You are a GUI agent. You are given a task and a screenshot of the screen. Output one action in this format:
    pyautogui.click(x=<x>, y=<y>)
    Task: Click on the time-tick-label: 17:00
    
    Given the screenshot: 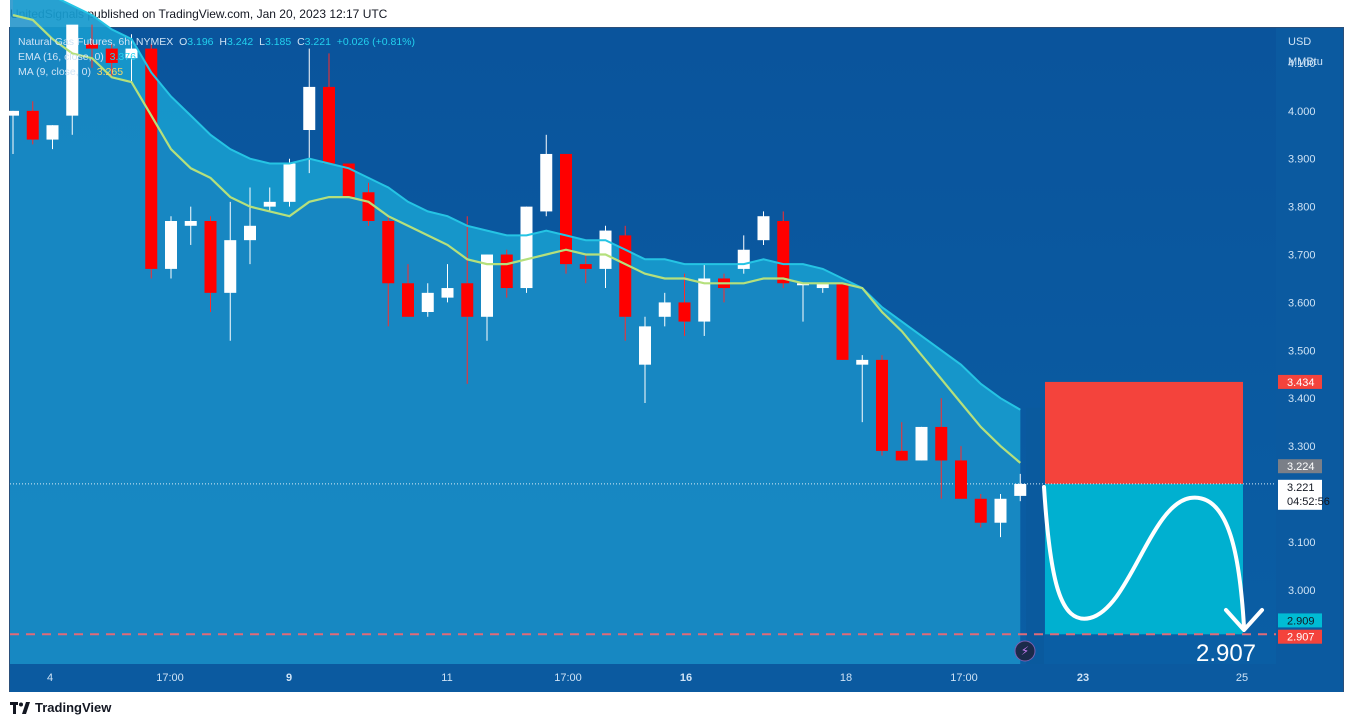 What is the action you would take?
    pyautogui.click(x=170, y=678)
    